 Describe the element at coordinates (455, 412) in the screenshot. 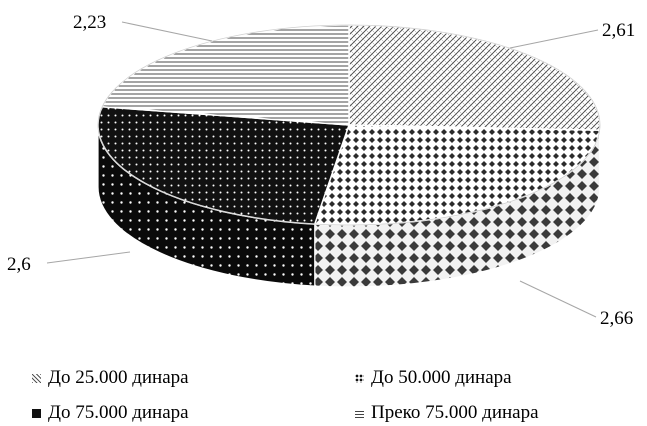

I see `legend-label-4: Преко 75.000 динара` at that location.